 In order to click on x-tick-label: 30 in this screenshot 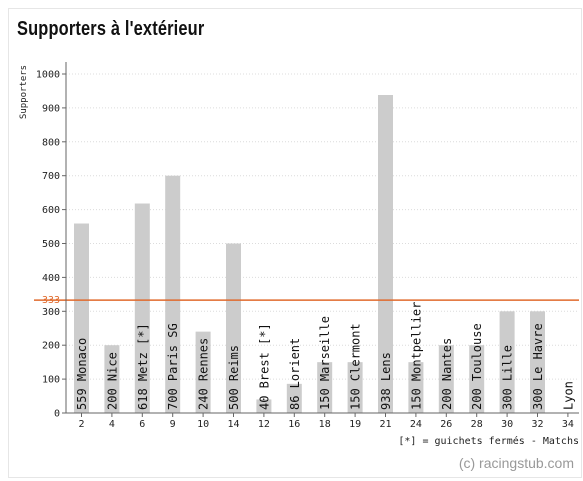, I will do `click(507, 424)`.